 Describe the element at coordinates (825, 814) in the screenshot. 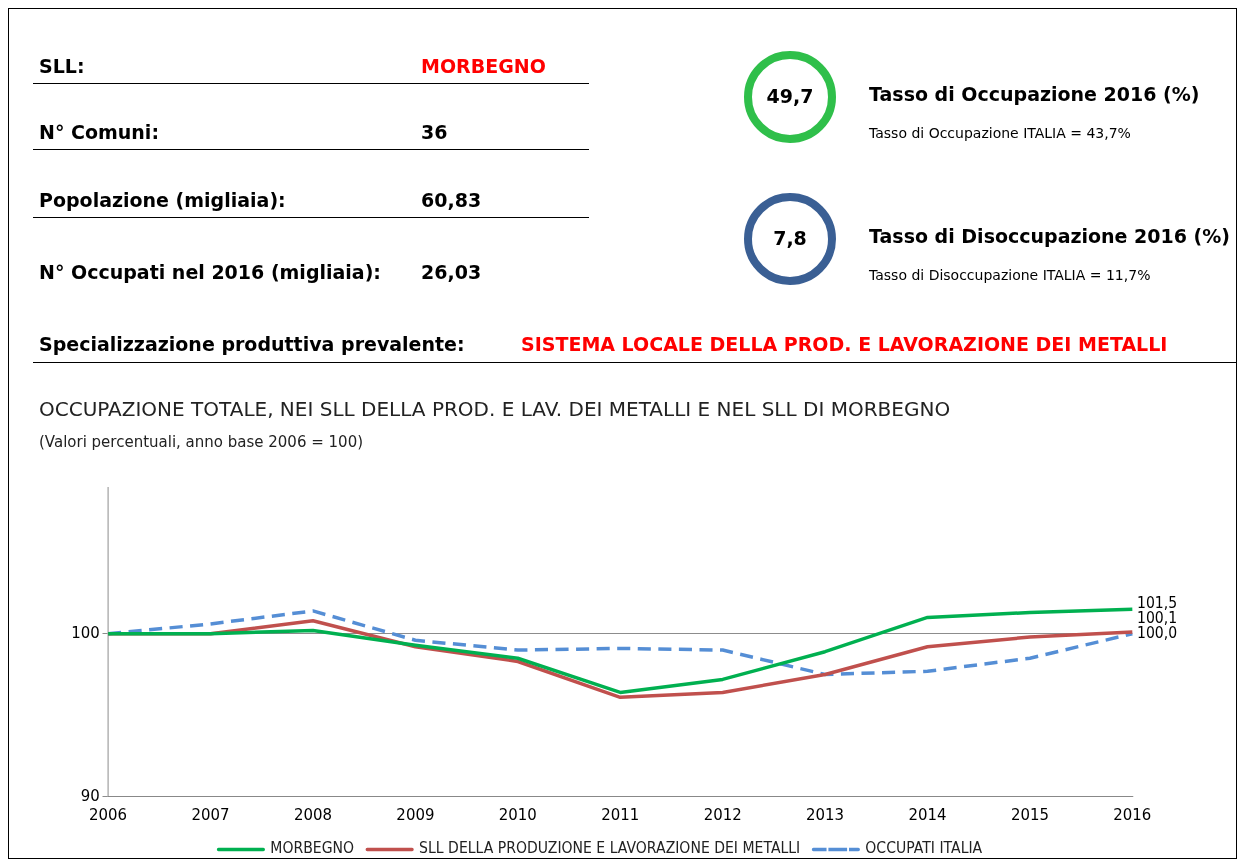

I see `x-tick-label: 2013` at that location.